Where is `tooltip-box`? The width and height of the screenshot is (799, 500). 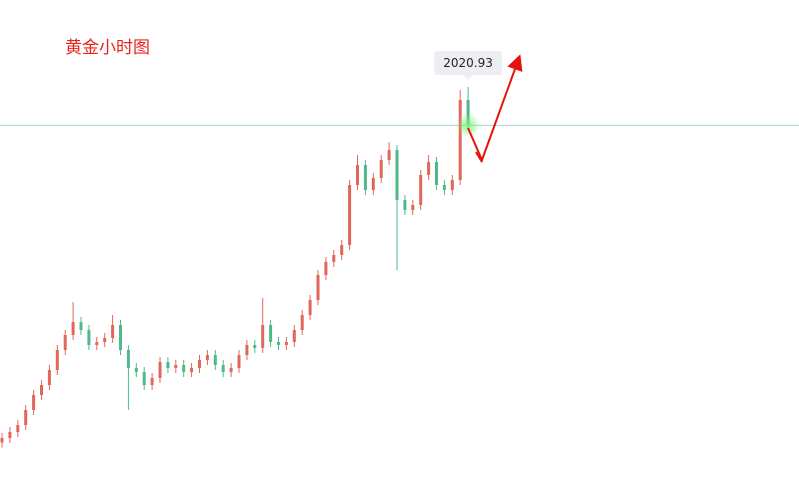
tooltip-box is located at coordinates (468, 63).